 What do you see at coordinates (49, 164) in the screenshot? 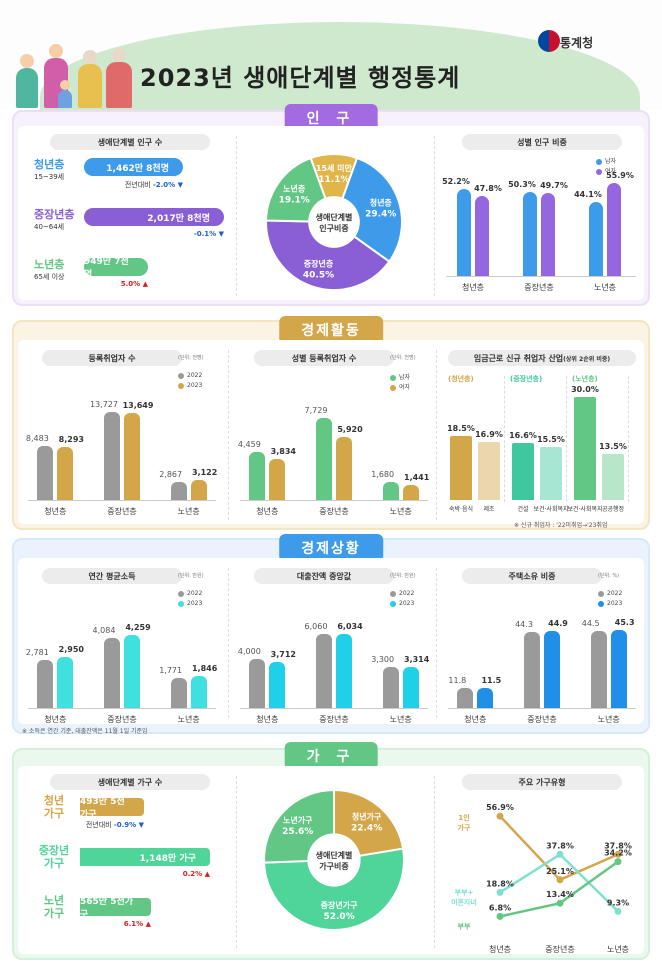
I see `pop-row-name: 청년층` at bounding box center [49, 164].